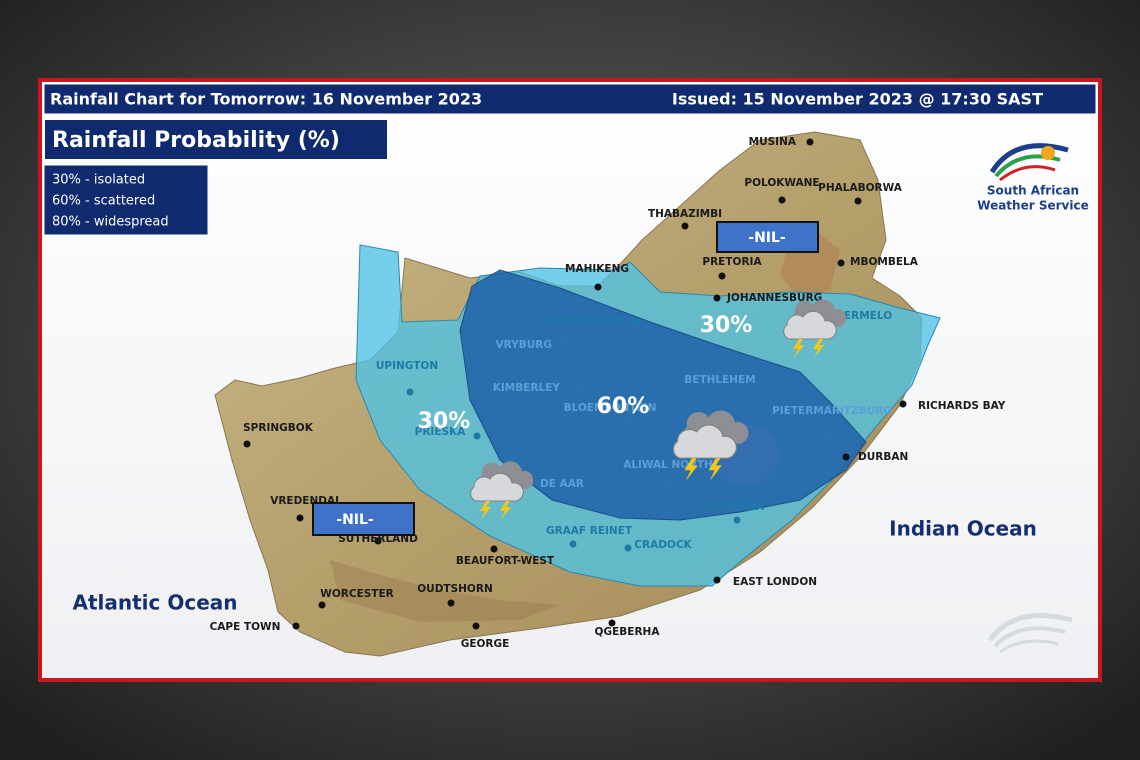  What do you see at coordinates (868, 316) in the screenshot?
I see `city-label: ERMELO` at bounding box center [868, 316].